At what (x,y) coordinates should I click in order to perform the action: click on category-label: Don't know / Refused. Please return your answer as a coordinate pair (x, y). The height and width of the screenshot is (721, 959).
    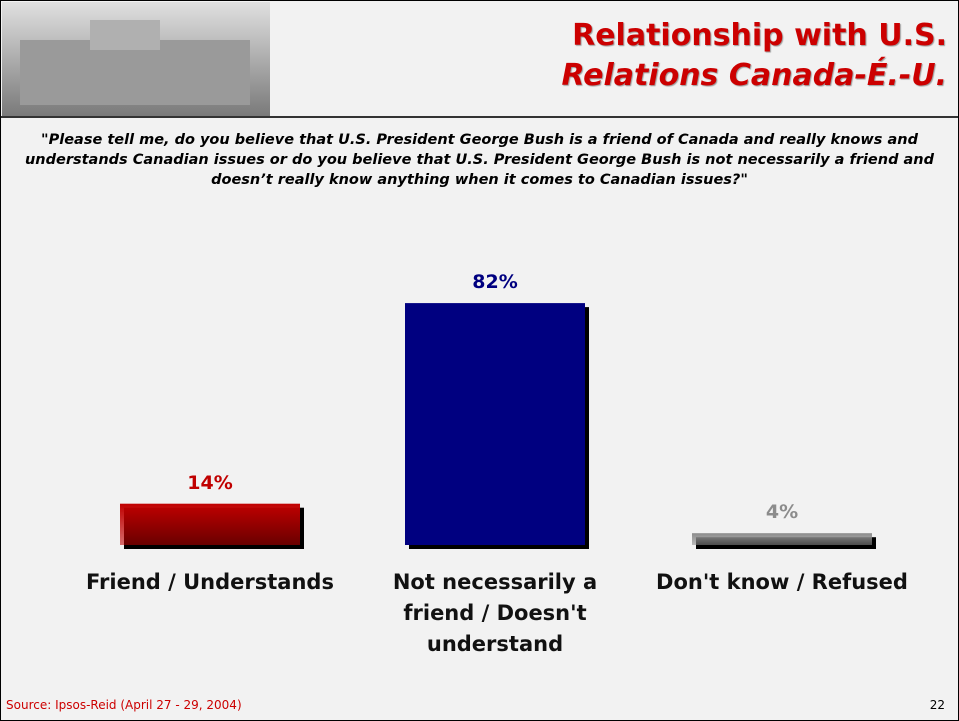
    Looking at the image, I should click on (782, 582).